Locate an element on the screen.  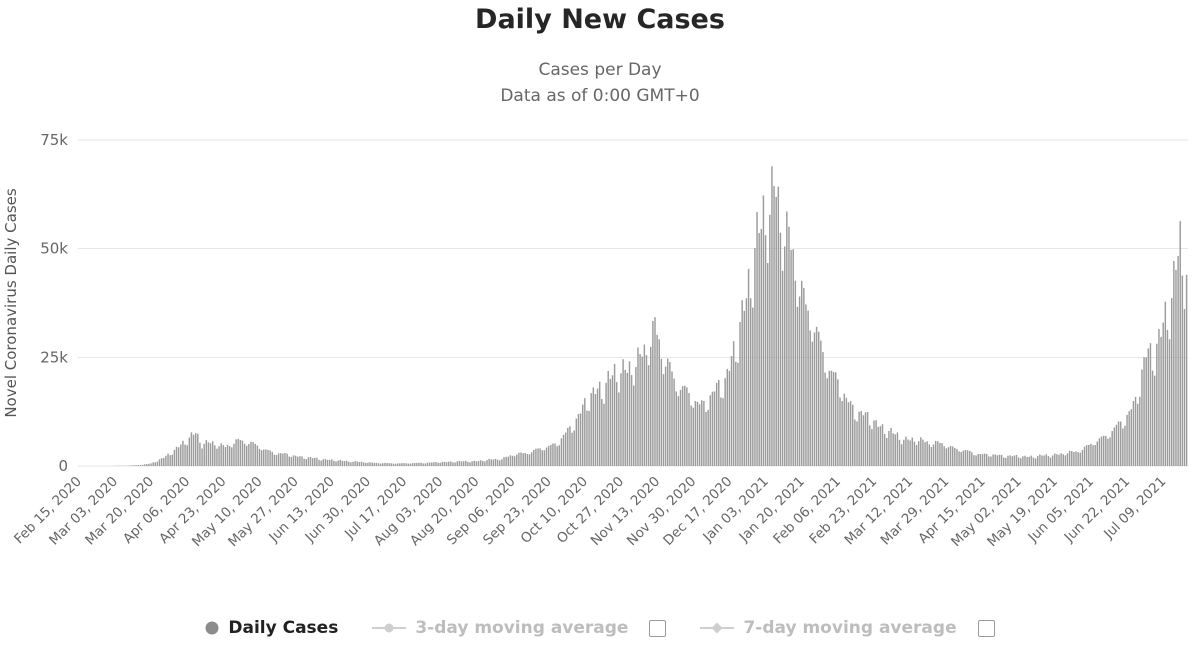
legend-item-3-day-moving-average: 3-day moving average is located at coordinates (519, 628).